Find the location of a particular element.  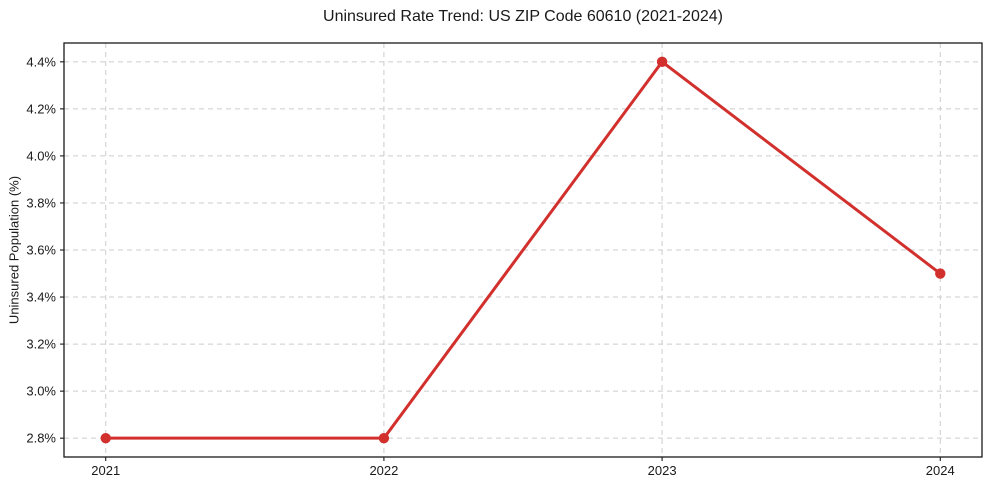

y-tick-label: 3.4% is located at coordinates (41, 297).